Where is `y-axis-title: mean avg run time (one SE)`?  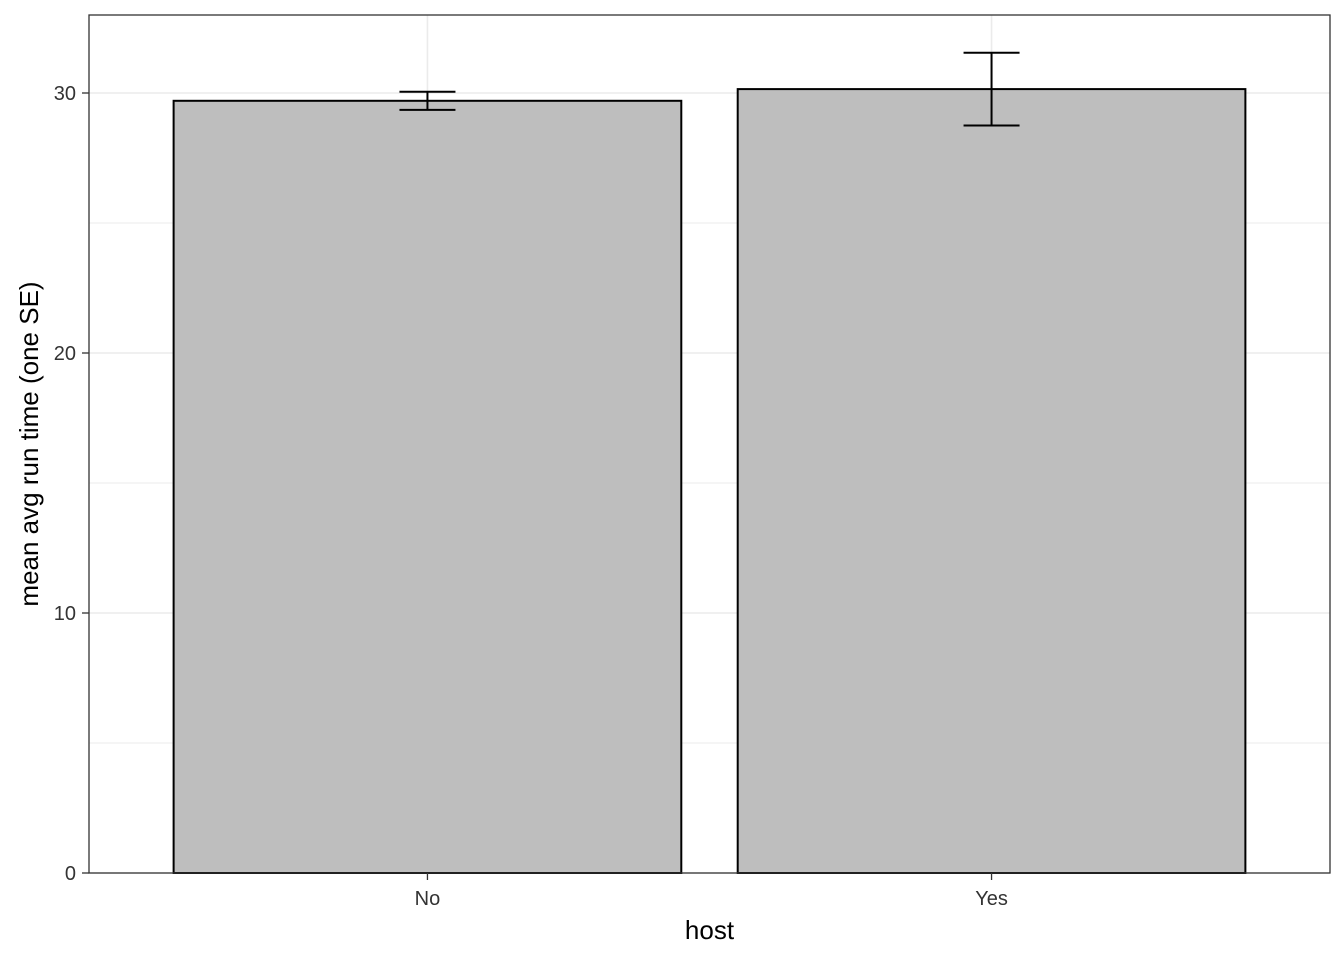
y-axis-title: mean avg run time (one SE) is located at coordinates (29, 443).